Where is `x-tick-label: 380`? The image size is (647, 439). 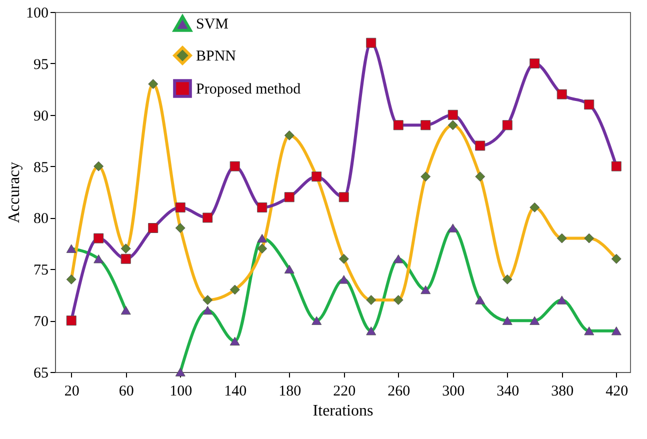
x-tick-label: 380 is located at coordinates (562, 392).